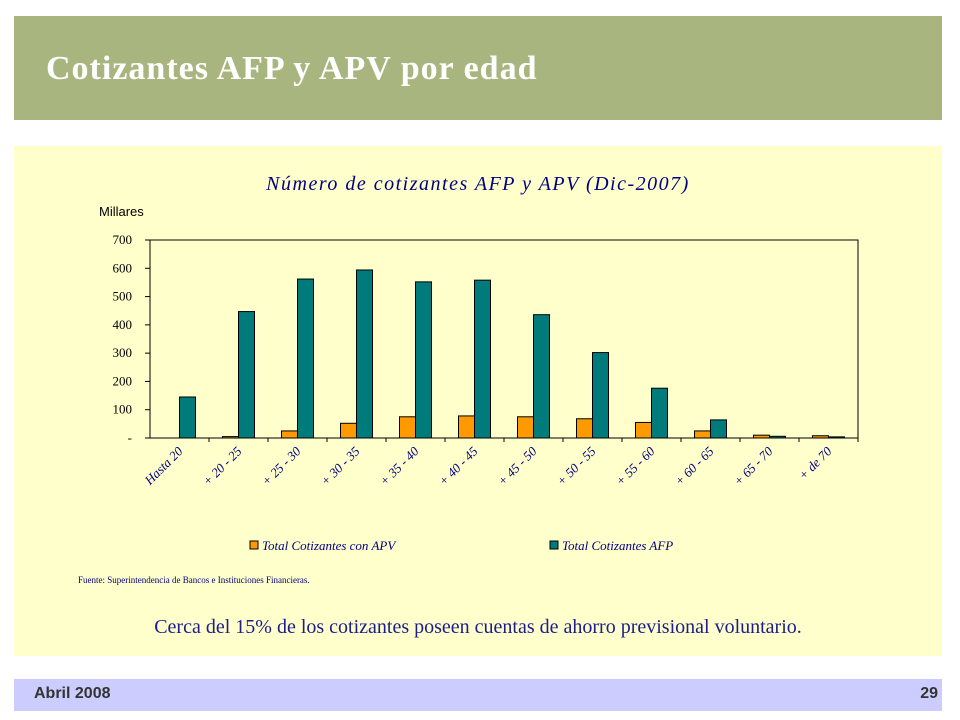 The height and width of the screenshot is (720, 960). What do you see at coordinates (123, 352) in the screenshot?
I see `y-tick-label: 300` at bounding box center [123, 352].